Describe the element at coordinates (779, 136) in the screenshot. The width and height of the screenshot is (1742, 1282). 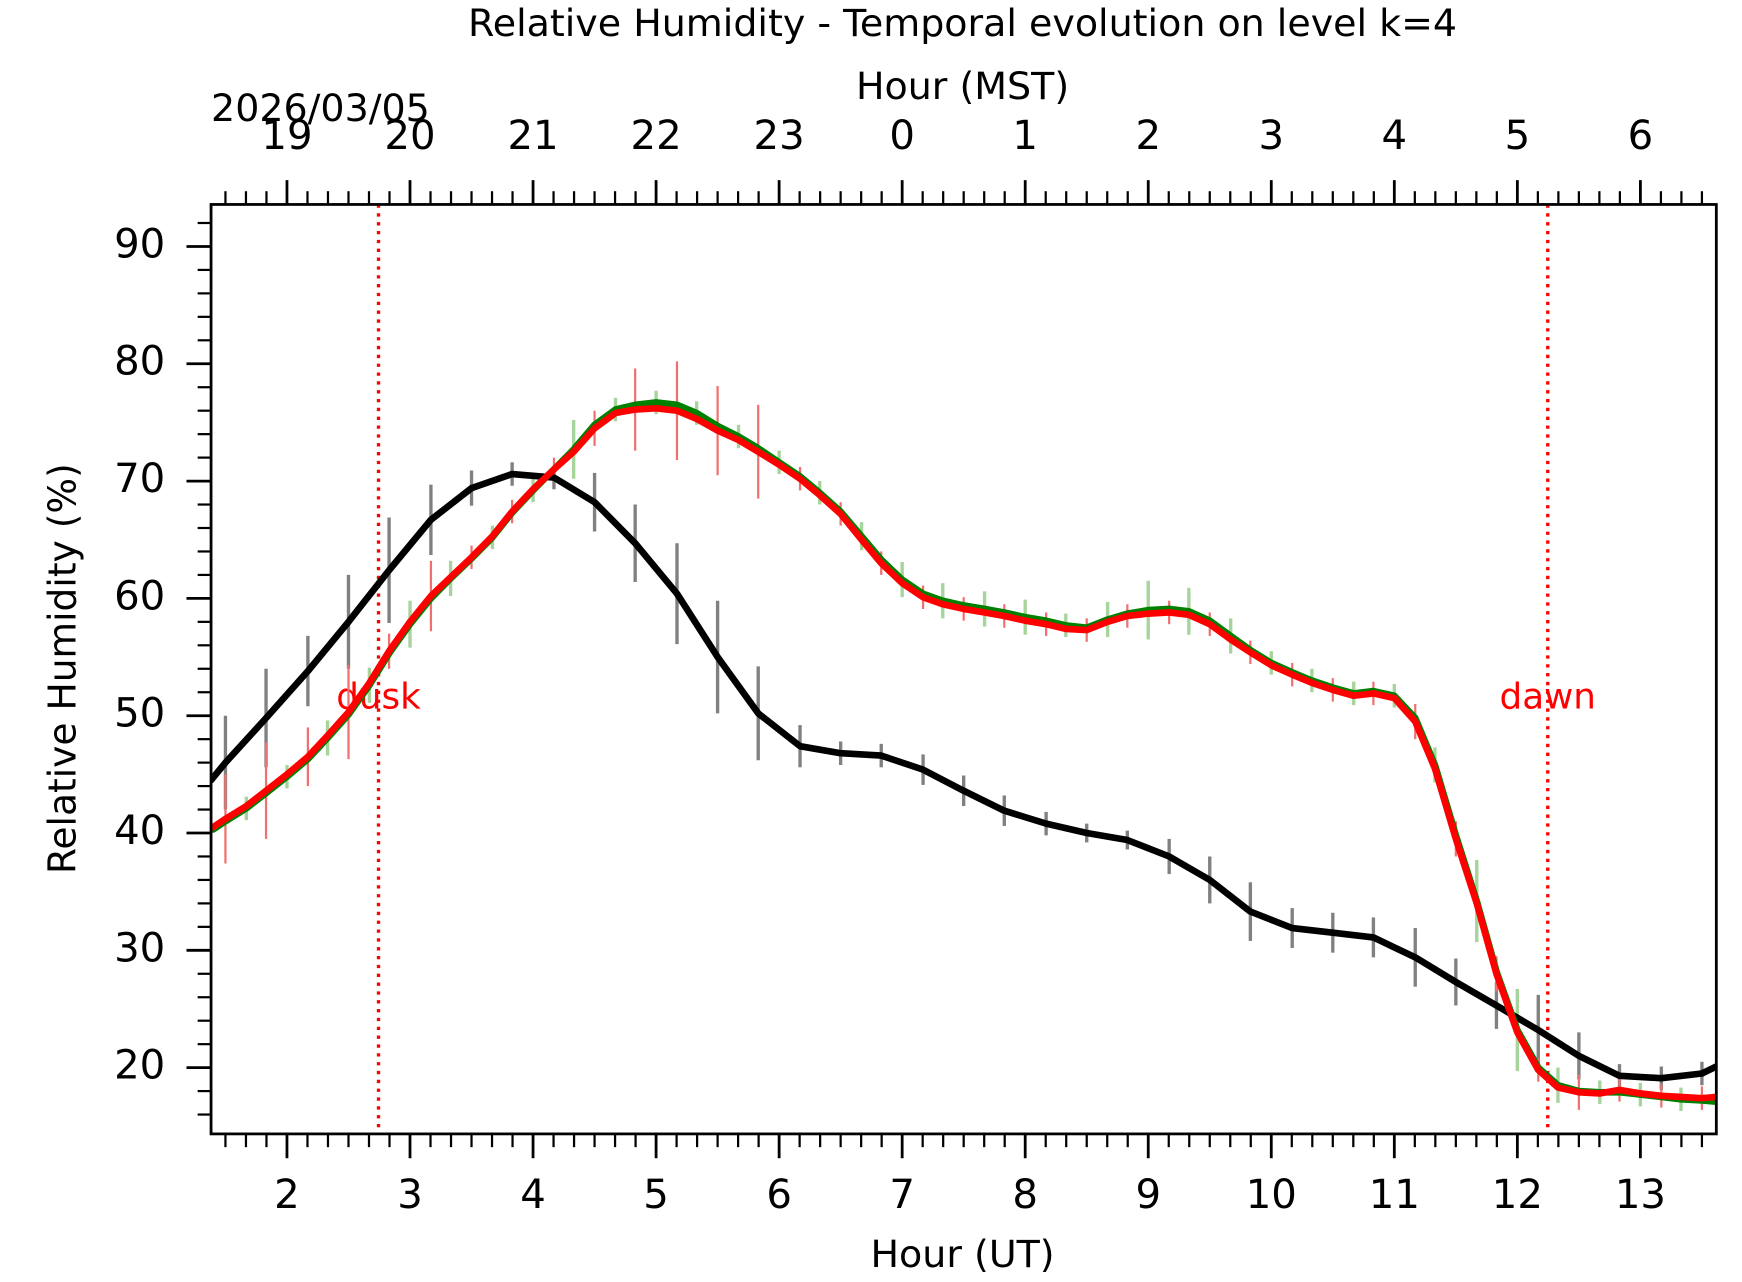
I see `x2-tick-label: 23` at that location.